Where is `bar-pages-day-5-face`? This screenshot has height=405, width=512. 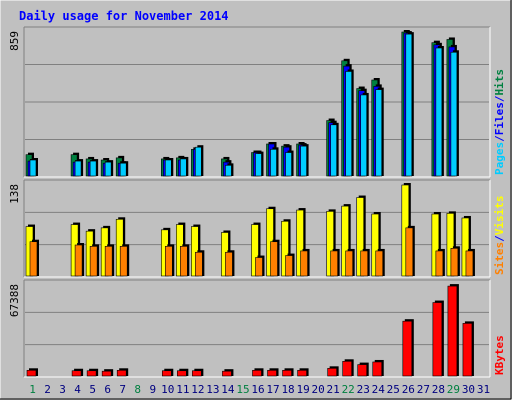 bar-pages-day-5-face is located at coordinates (93, 168).